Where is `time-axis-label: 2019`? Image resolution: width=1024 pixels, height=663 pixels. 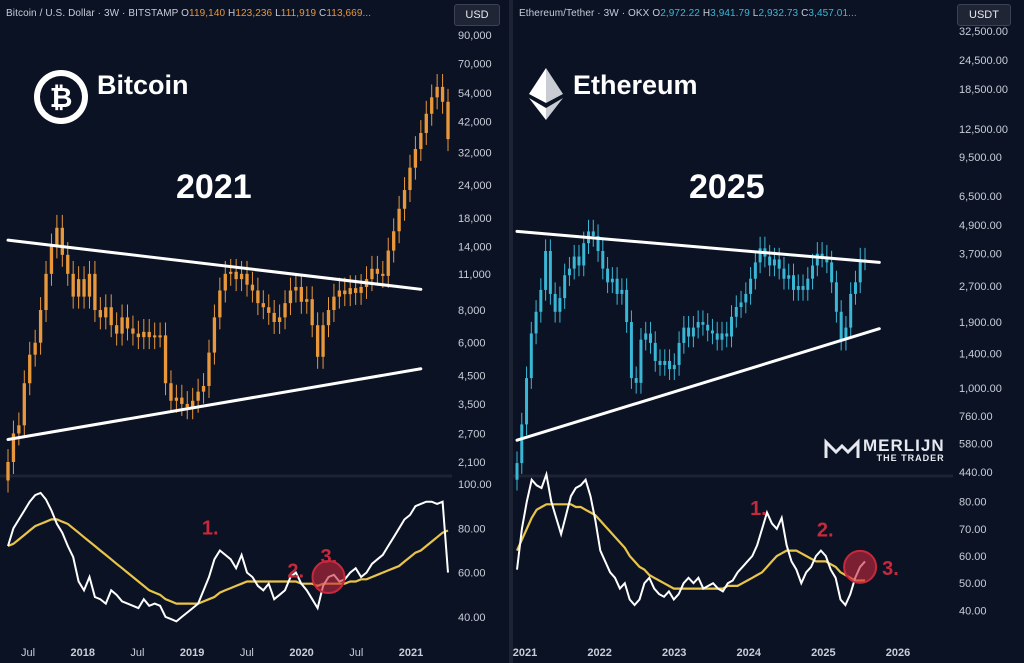
time-axis-label: 2019 is located at coordinates (192, 653).